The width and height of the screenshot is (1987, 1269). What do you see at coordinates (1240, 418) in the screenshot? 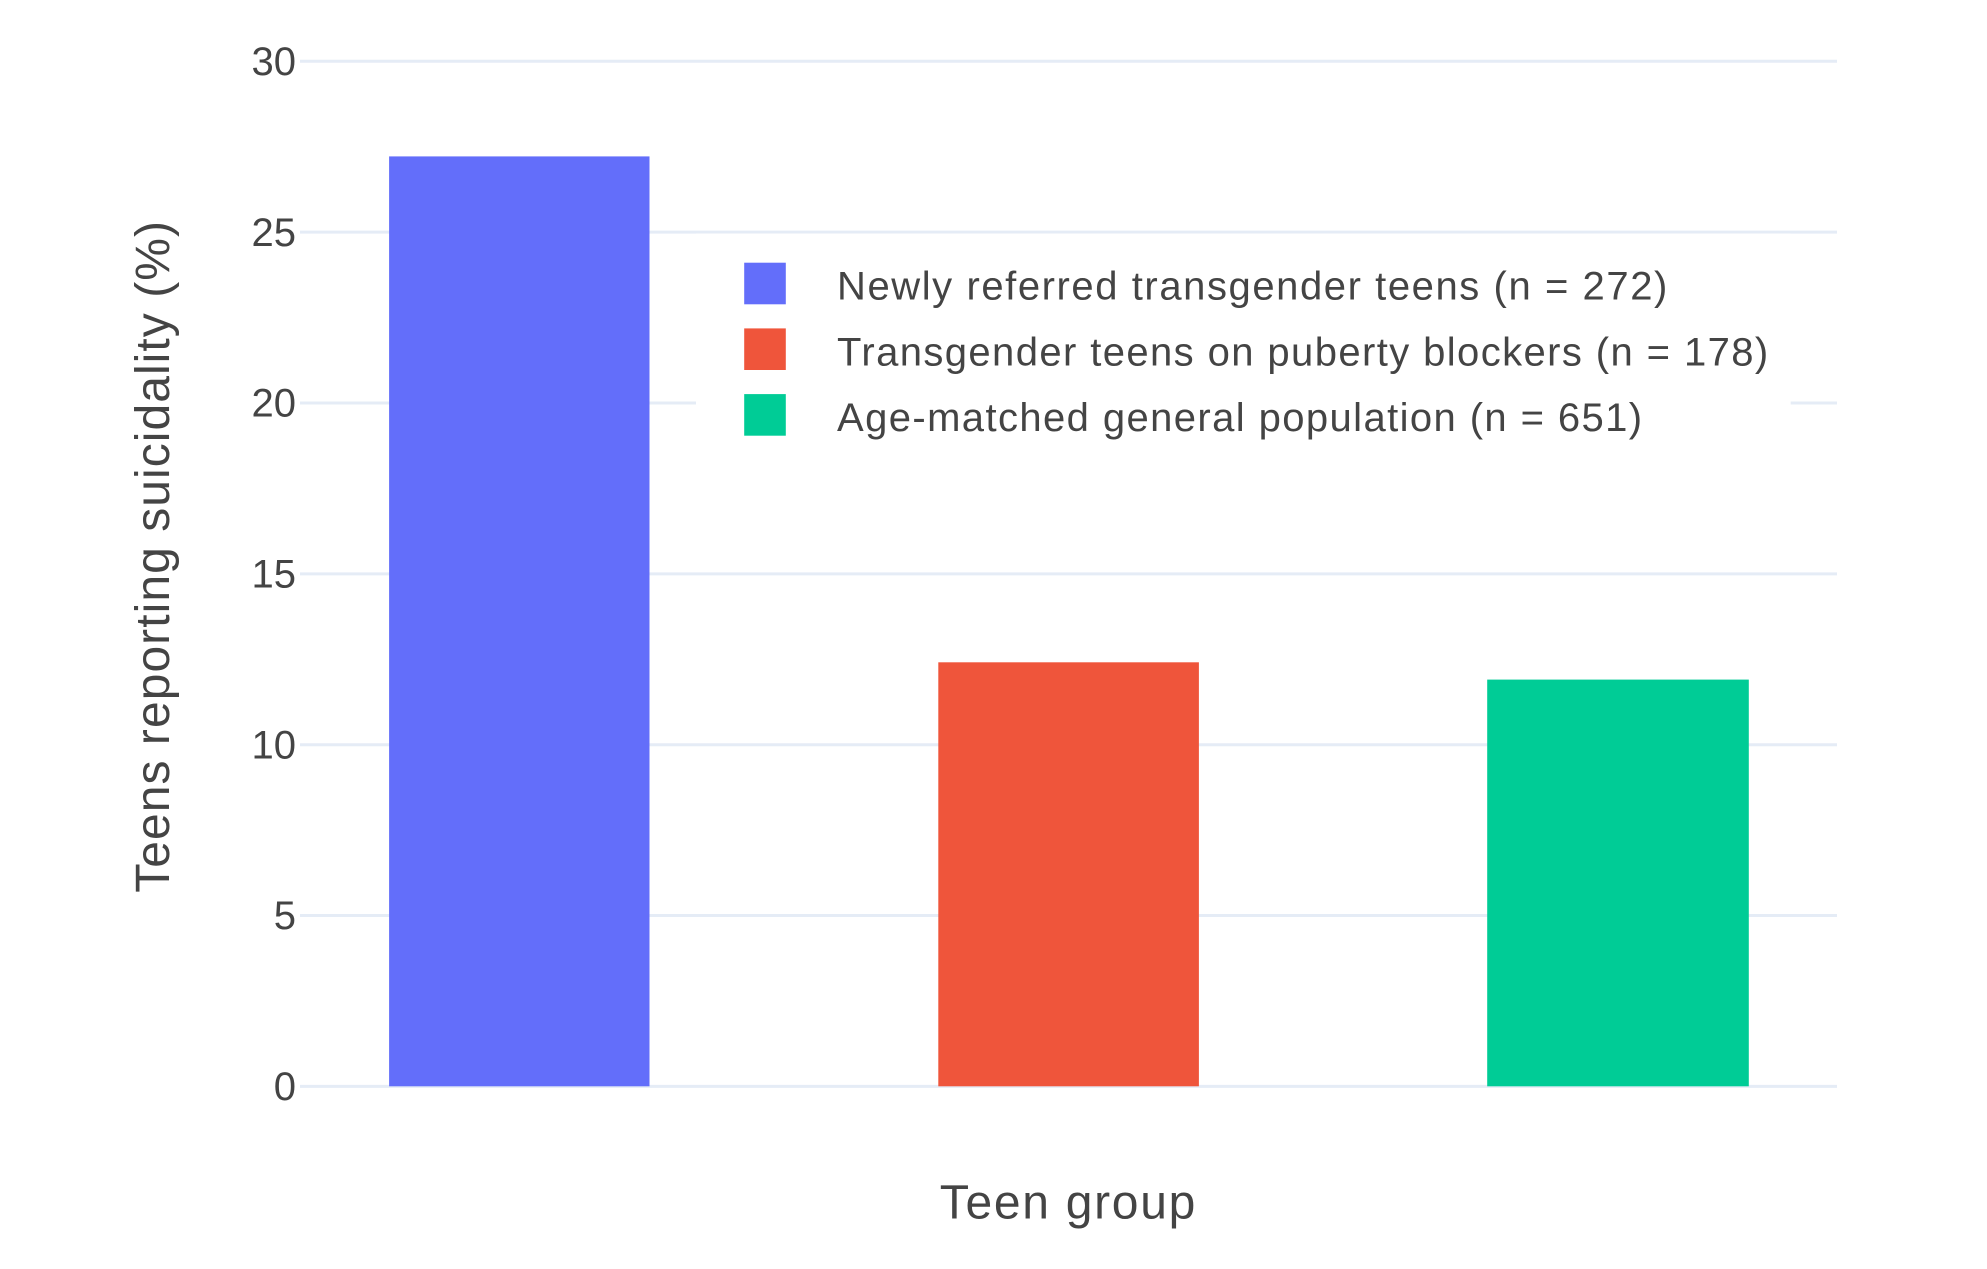
I see `svg-text:Age-matched general population: Age-matched general population (n = 651)` at bounding box center [1240, 418].